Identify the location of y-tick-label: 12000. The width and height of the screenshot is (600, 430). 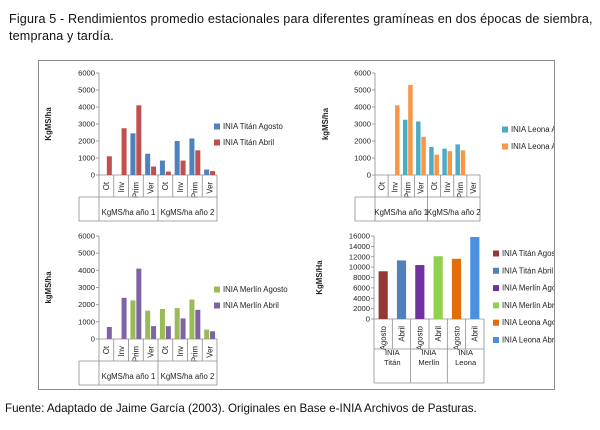
(359, 256).